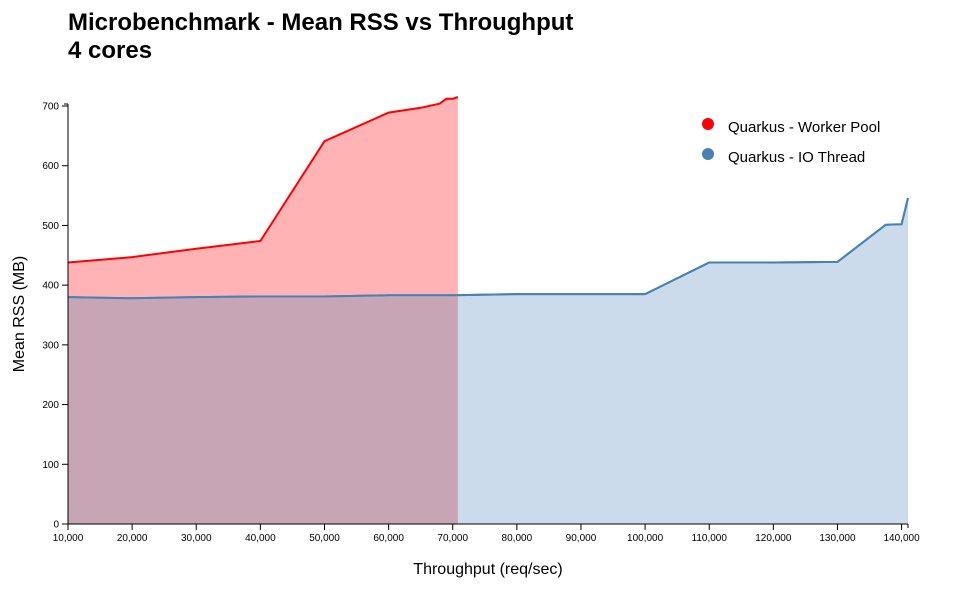  I want to click on y-tick-label: 700, so click(50, 107).